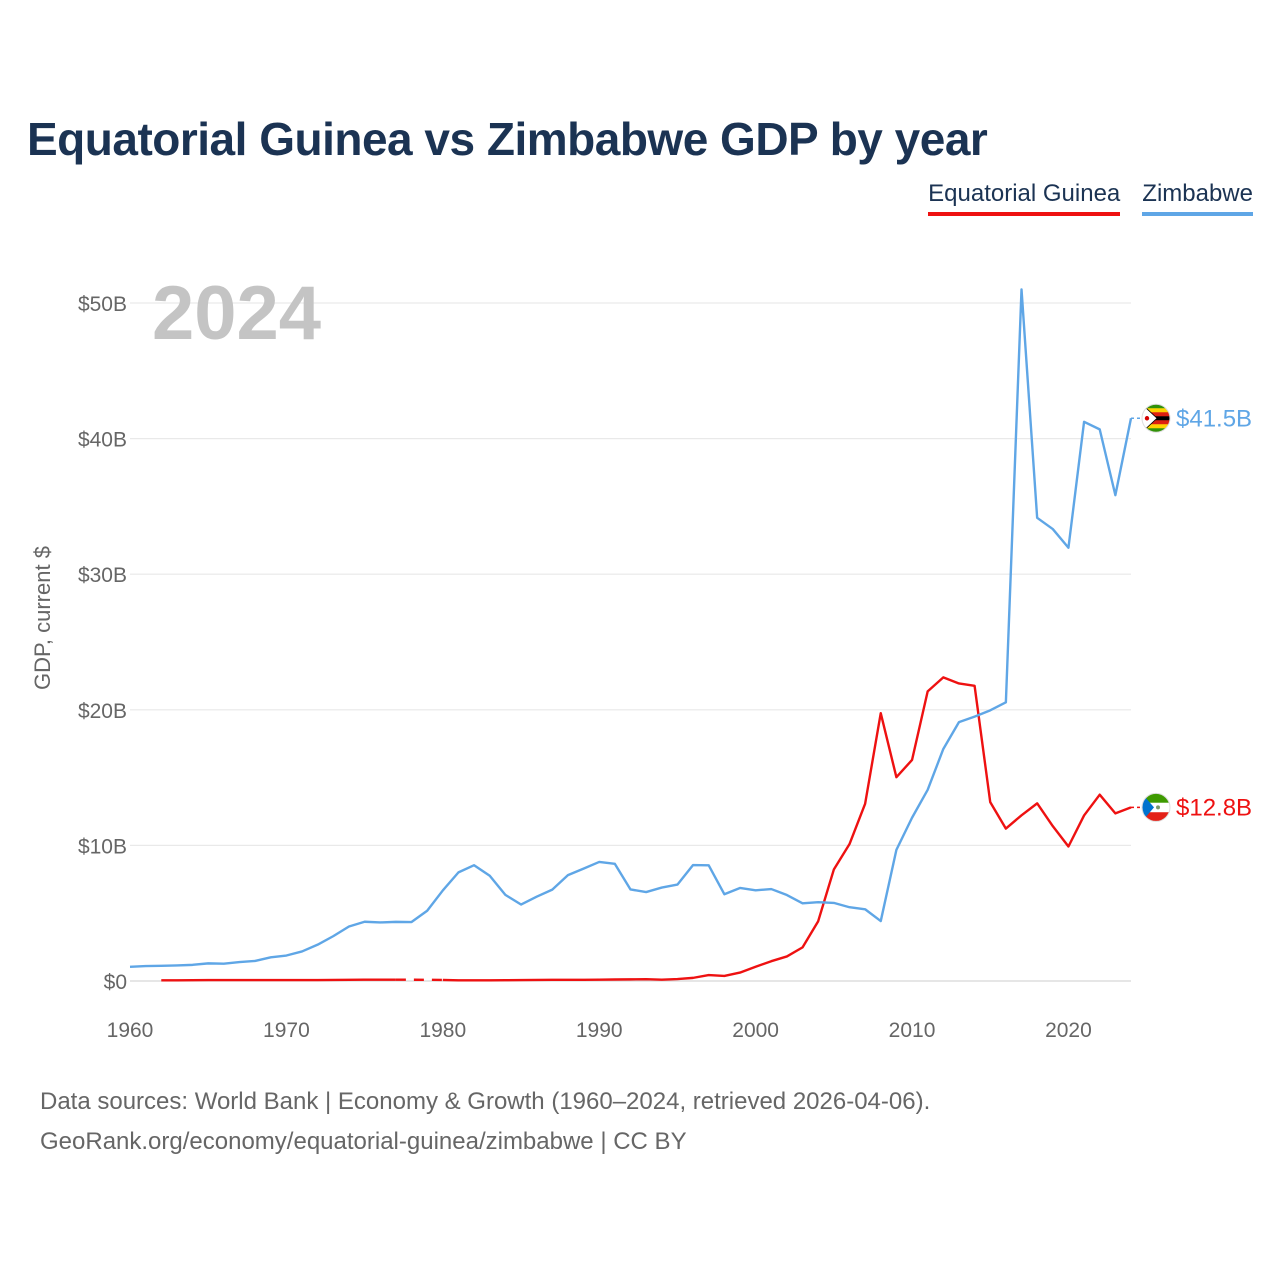 Image resolution: width=1280 pixels, height=1280 pixels. I want to click on legend-equatorial-guinea: Equatorial Guinea, so click(1024, 198).